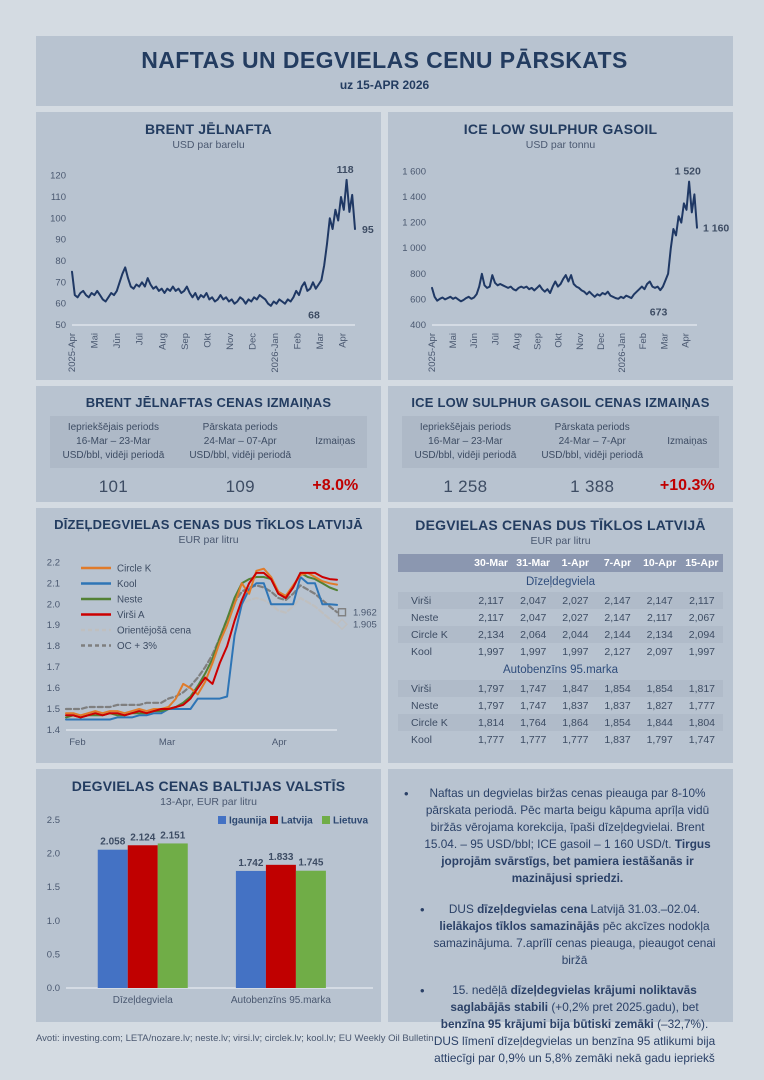 Image resolution: width=764 pixels, height=1080 pixels. I want to click on price-cell: 1,854, so click(659, 688).